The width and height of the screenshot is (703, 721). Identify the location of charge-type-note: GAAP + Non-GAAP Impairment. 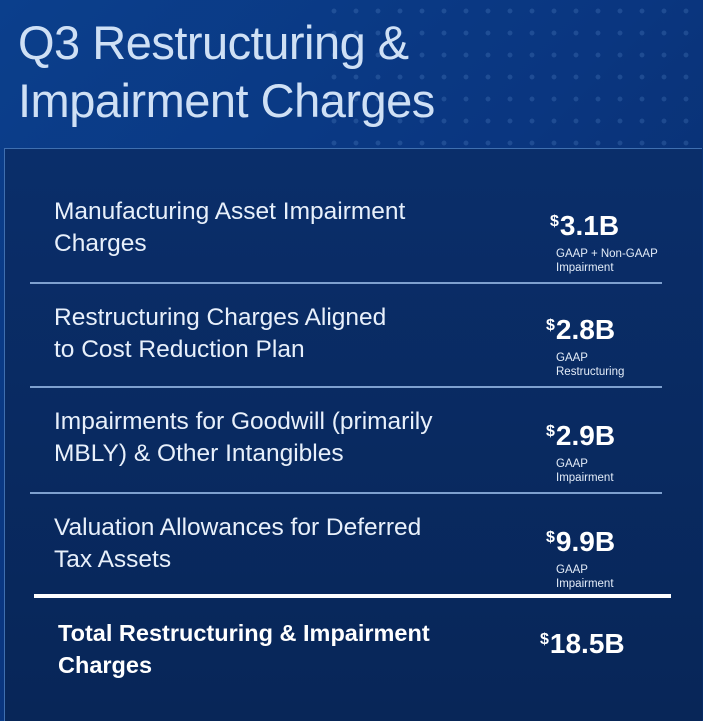
(607, 261).